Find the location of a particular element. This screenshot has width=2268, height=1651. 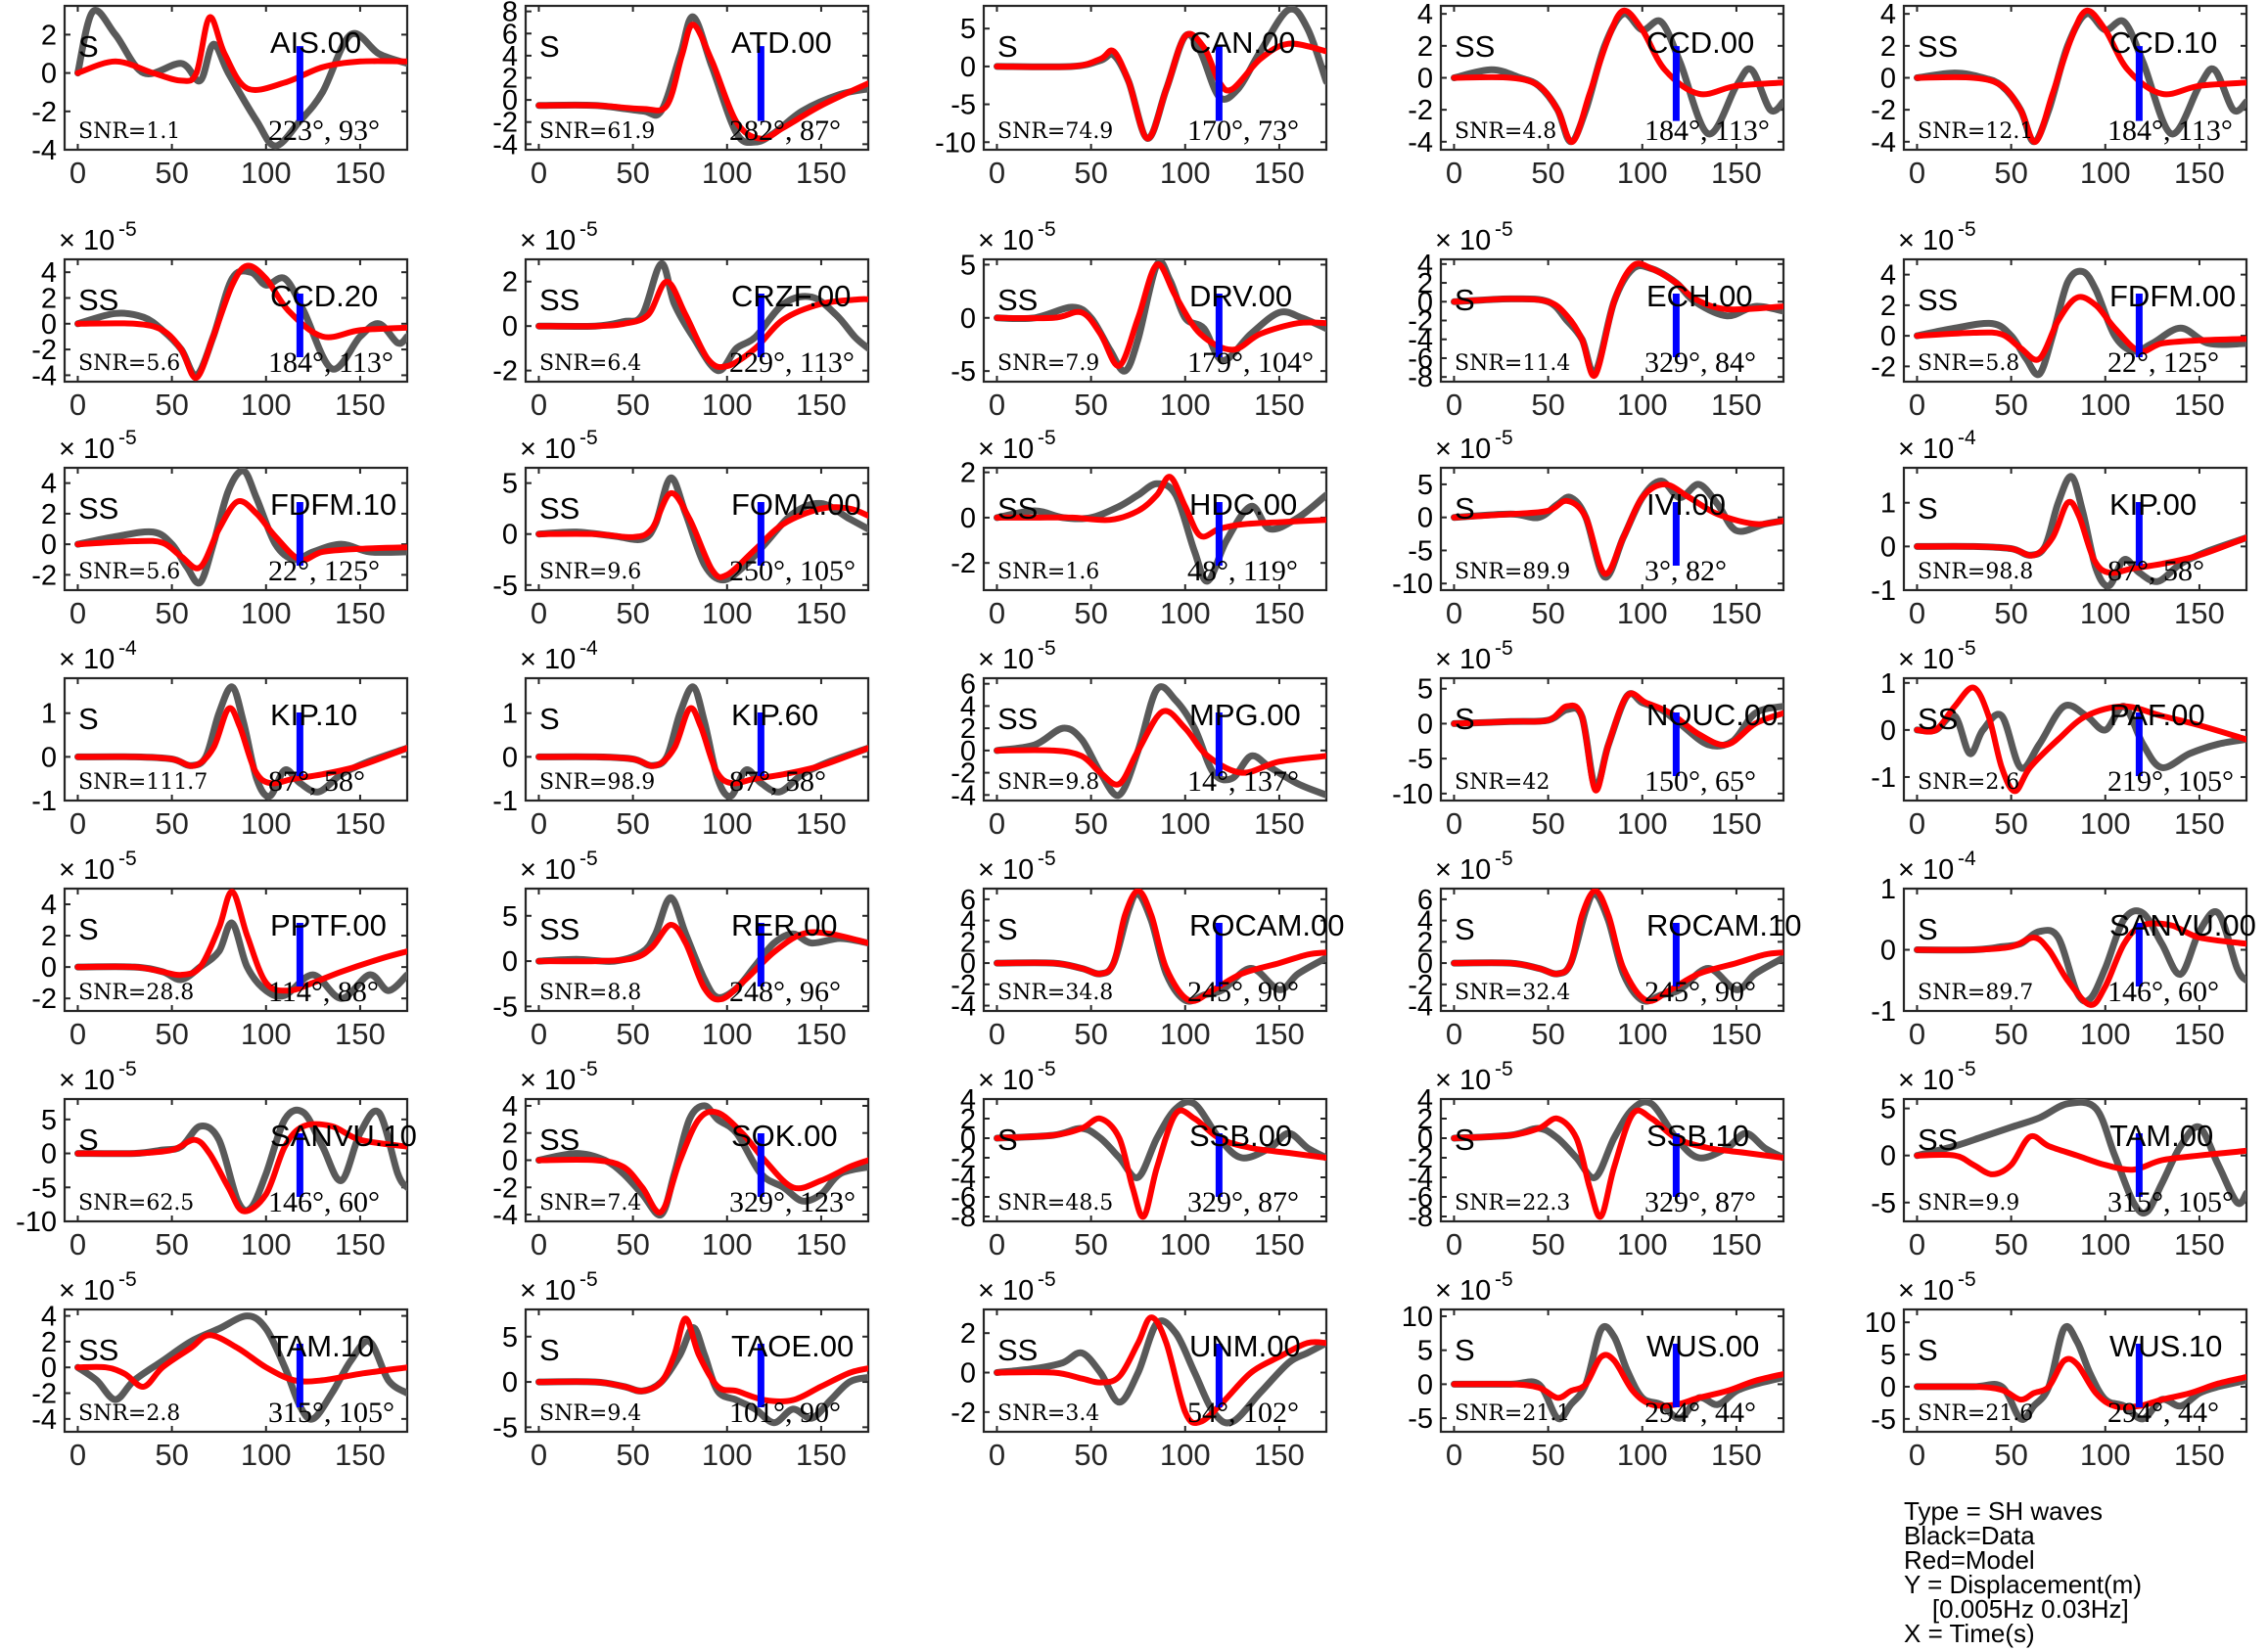

snr-label: SNR=62.5 is located at coordinates (136, 1203).